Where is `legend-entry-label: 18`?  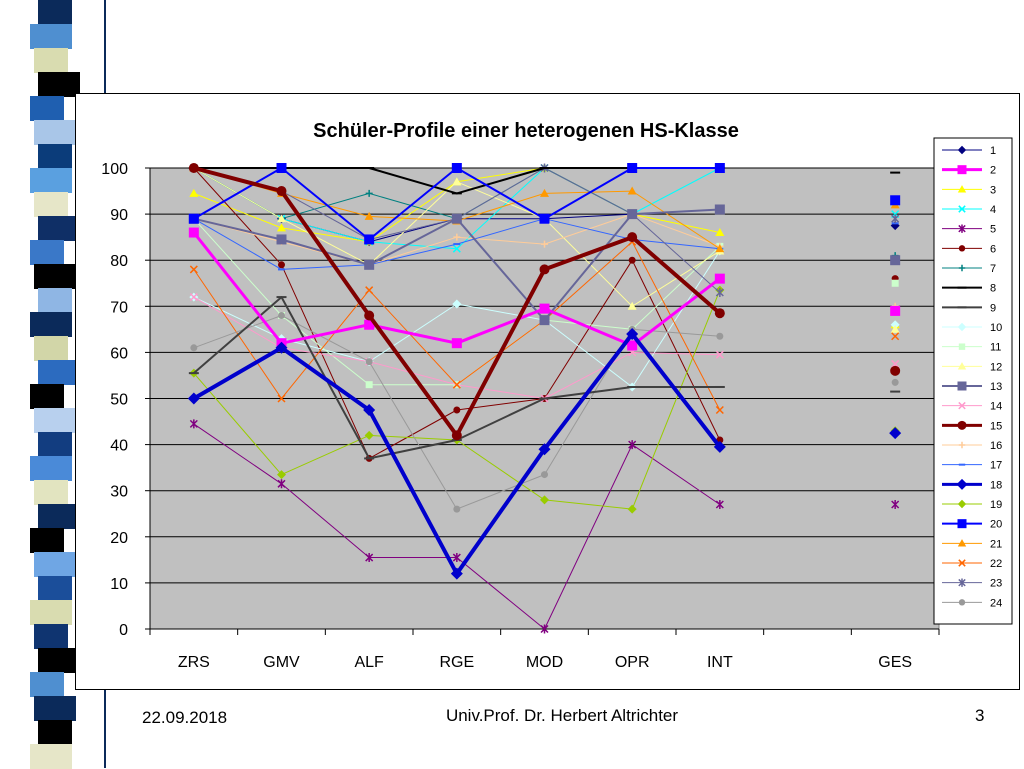 legend-entry-label: 18 is located at coordinates (996, 485).